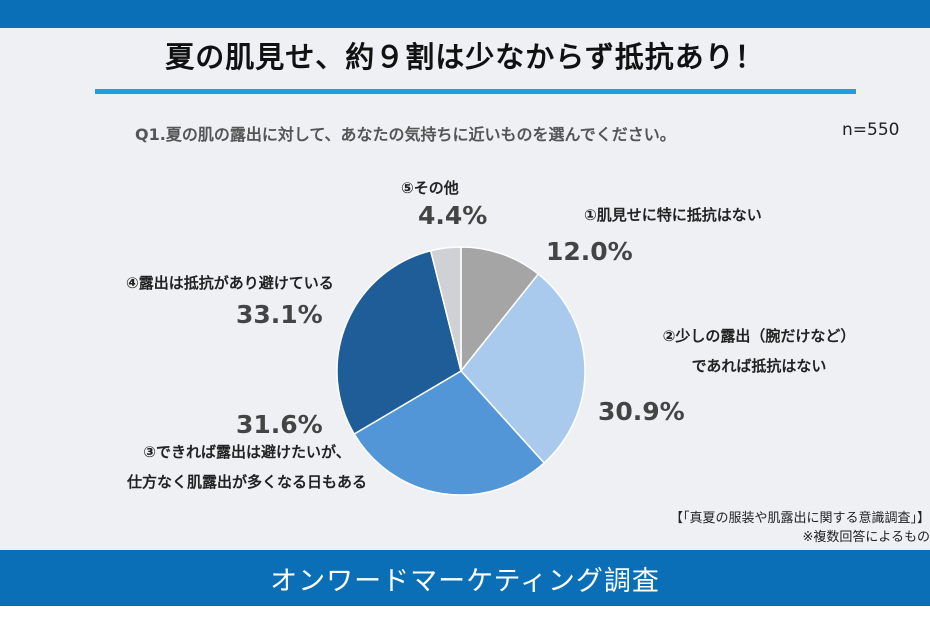 The width and height of the screenshot is (930, 620). I want to click on question-text: Q1.夏の肌の露出に対して、あなたの気持ちに近いものを選んでください。, so click(405, 134).